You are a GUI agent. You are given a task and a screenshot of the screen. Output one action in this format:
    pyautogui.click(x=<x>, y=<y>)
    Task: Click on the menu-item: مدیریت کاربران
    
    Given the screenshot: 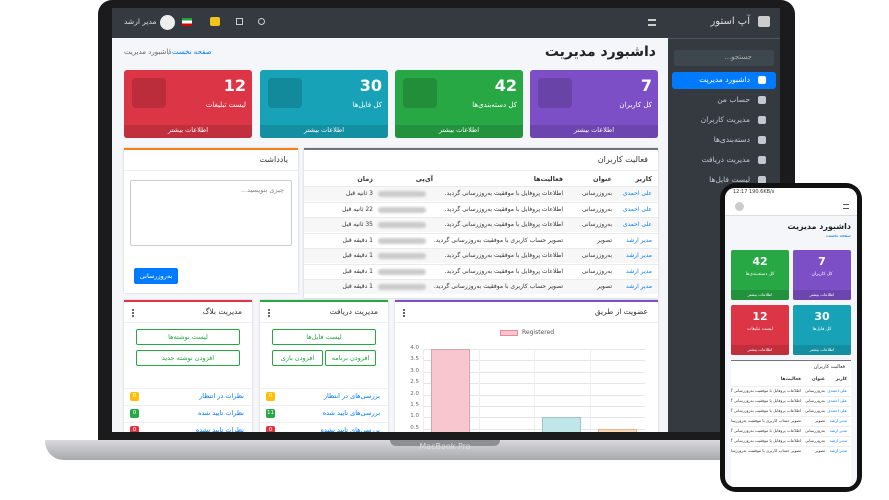 What is the action you would take?
    pyautogui.click(x=725, y=119)
    